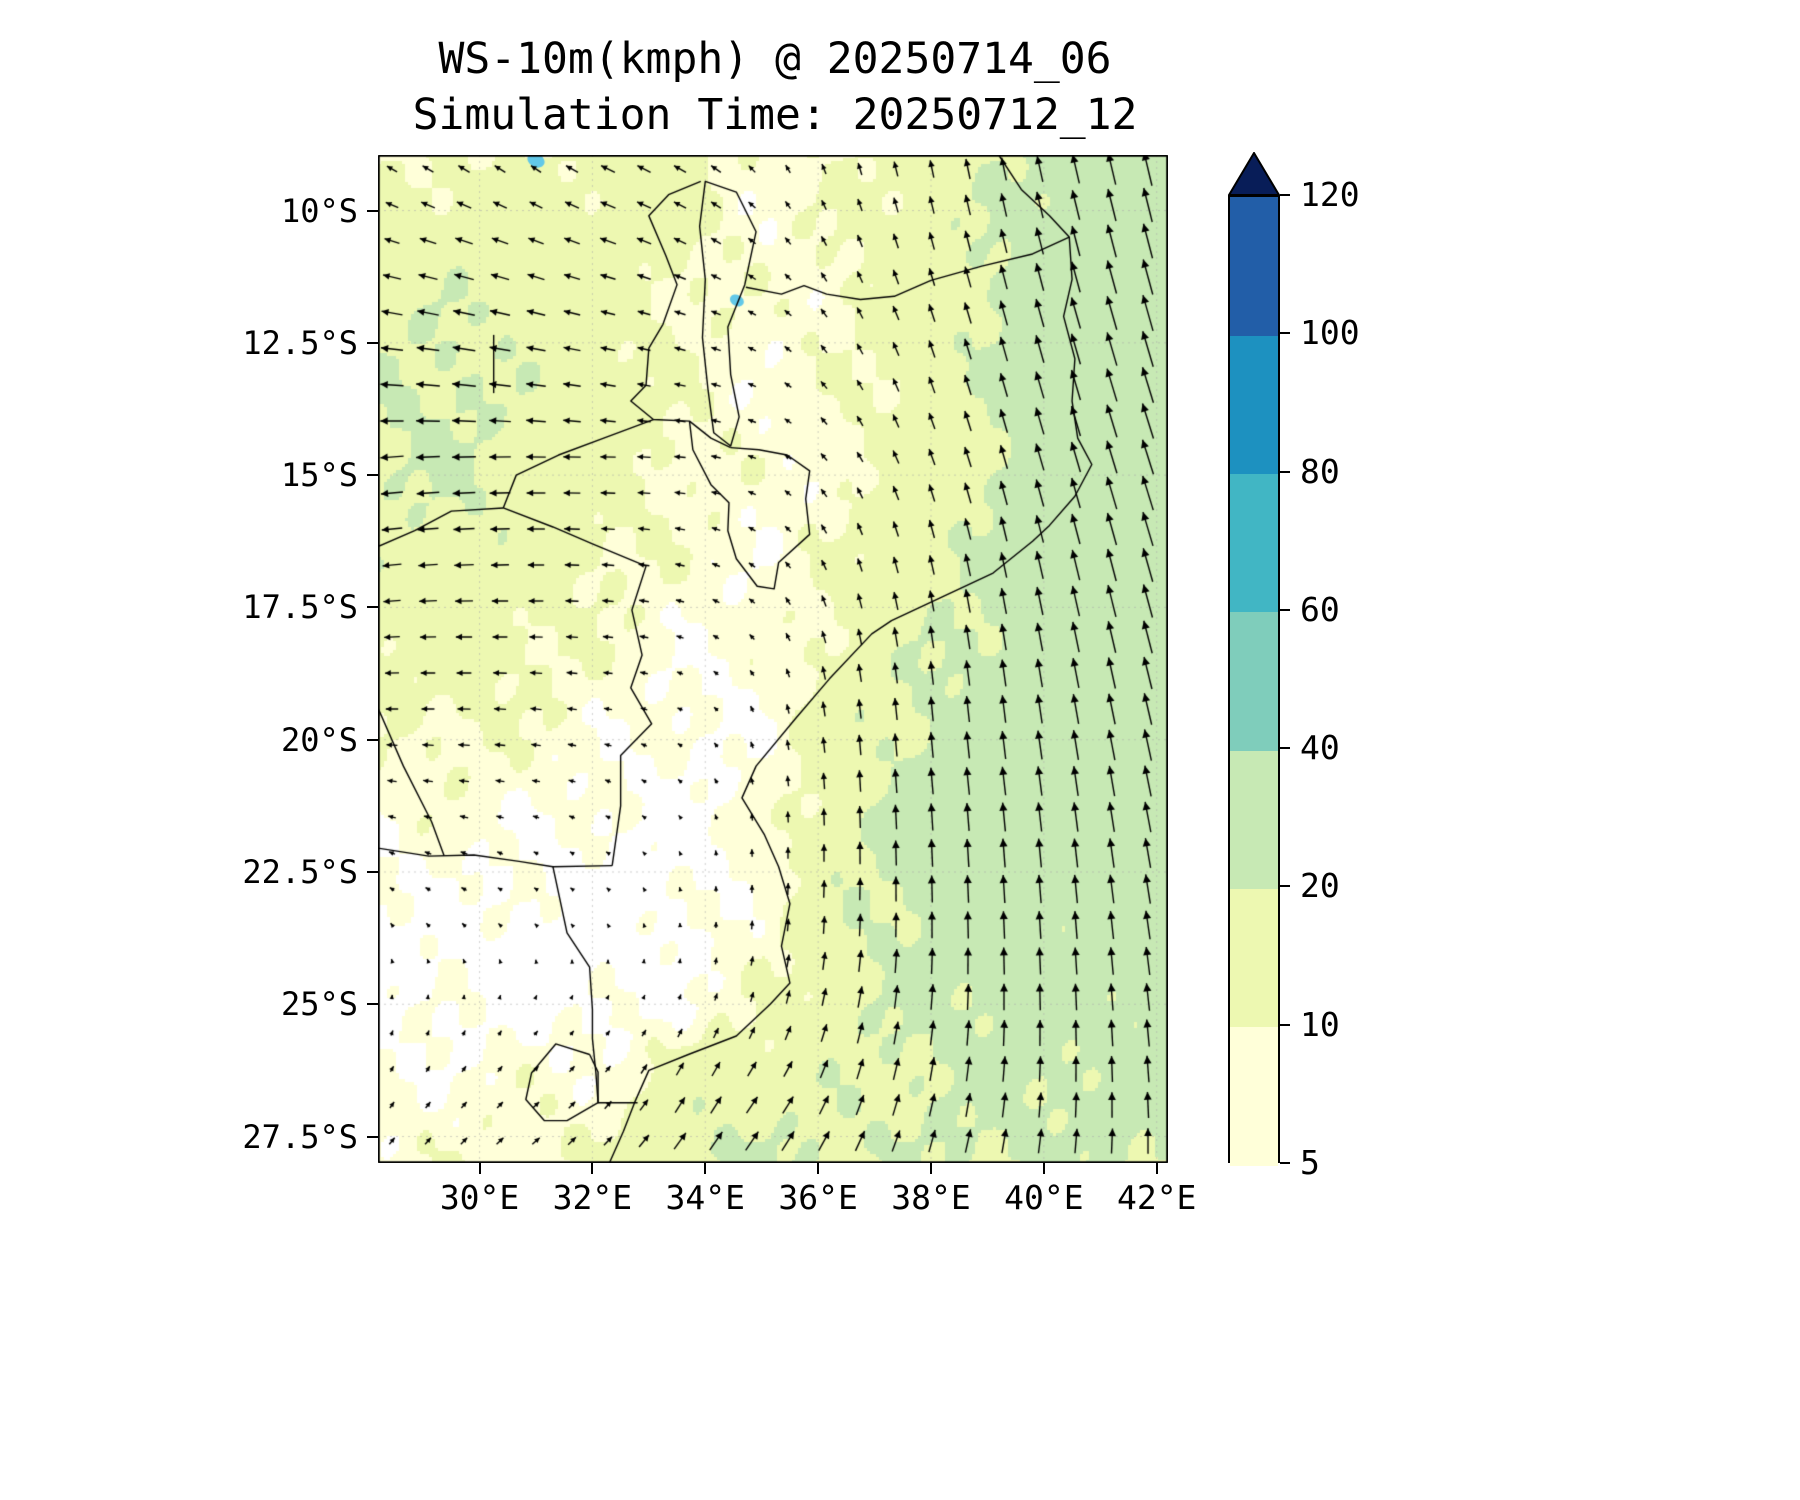  What do you see at coordinates (1320, 748) in the screenshot?
I see `colorbar-tick-label: 40` at bounding box center [1320, 748].